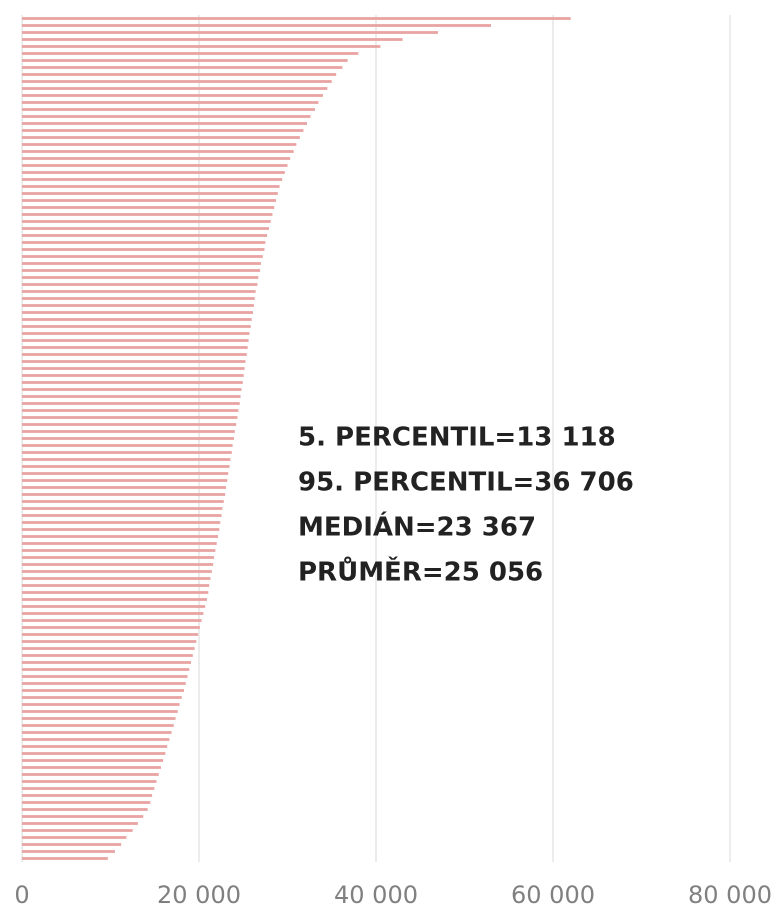  What do you see at coordinates (457, 438) in the screenshot?
I see `annotation: 5. PERCENTIL=13 118` at bounding box center [457, 438].